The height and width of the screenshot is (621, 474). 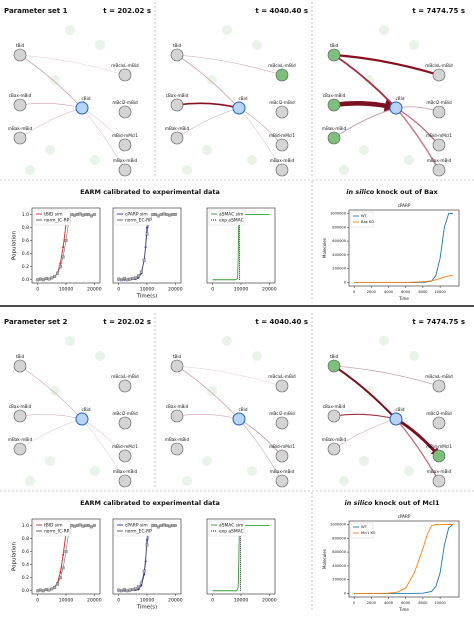 I want to click on node-label: mBcl2-mBid, so click(x=282, y=413).